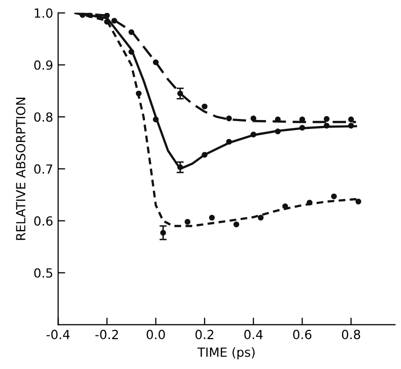 Image resolution: width=401 pixels, height=369 pixels. I want to click on x-tick-label: -0.2, so click(106, 335).